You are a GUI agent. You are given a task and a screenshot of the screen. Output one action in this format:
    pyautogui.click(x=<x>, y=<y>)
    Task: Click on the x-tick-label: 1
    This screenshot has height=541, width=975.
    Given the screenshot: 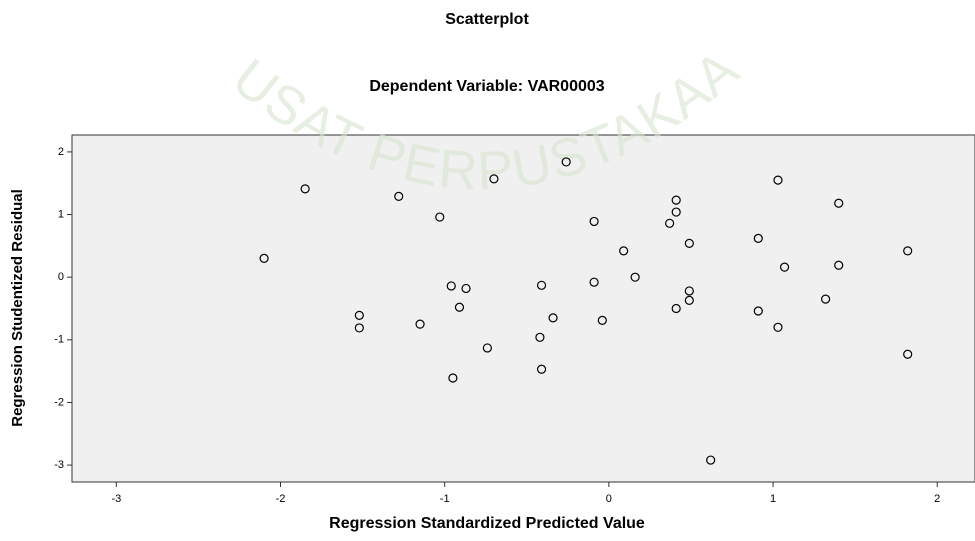 What is the action you would take?
    pyautogui.click(x=773, y=499)
    